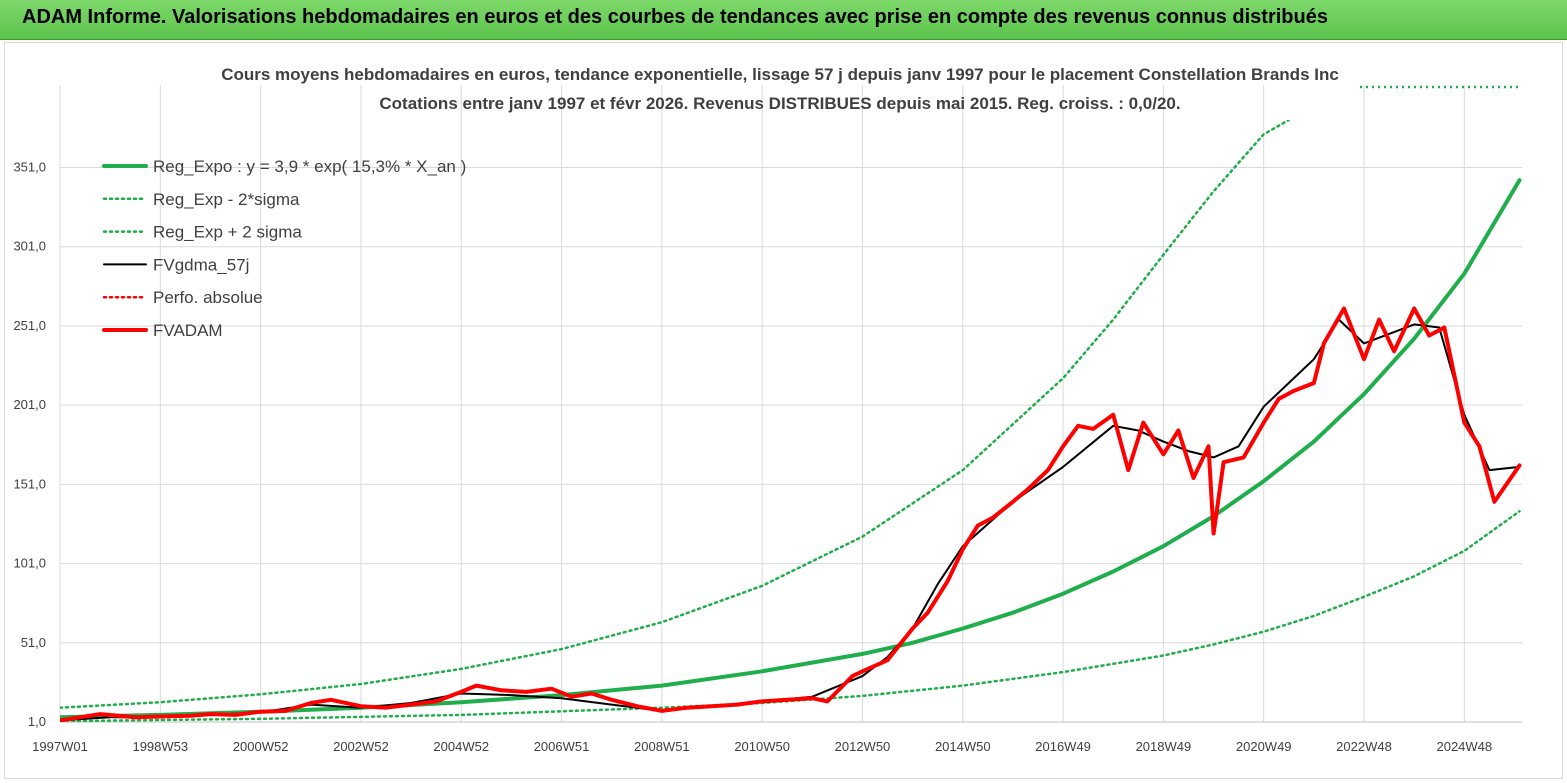  I want to click on y-tick-label: 101,0, so click(29, 563).